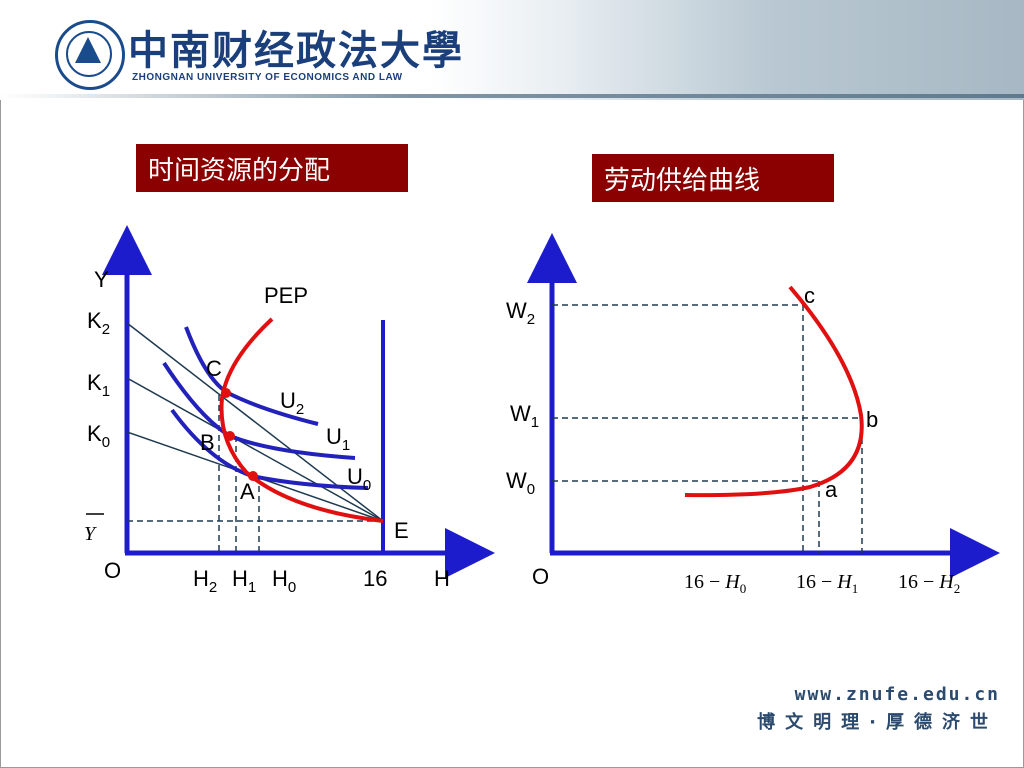 The width and height of the screenshot is (1024, 768). What do you see at coordinates (226, 393) in the screenshot?
I see `point-c` at bounding box center [226, 393].